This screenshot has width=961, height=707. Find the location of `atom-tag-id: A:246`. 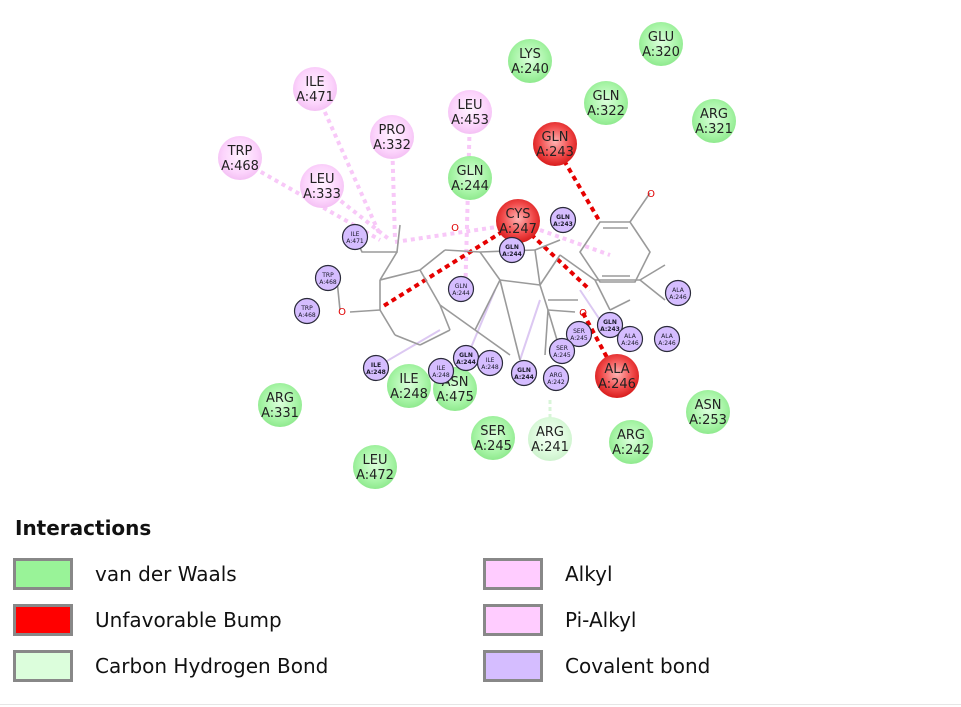

atom-tag-id: A:246 is located at coordinates (678, 297).